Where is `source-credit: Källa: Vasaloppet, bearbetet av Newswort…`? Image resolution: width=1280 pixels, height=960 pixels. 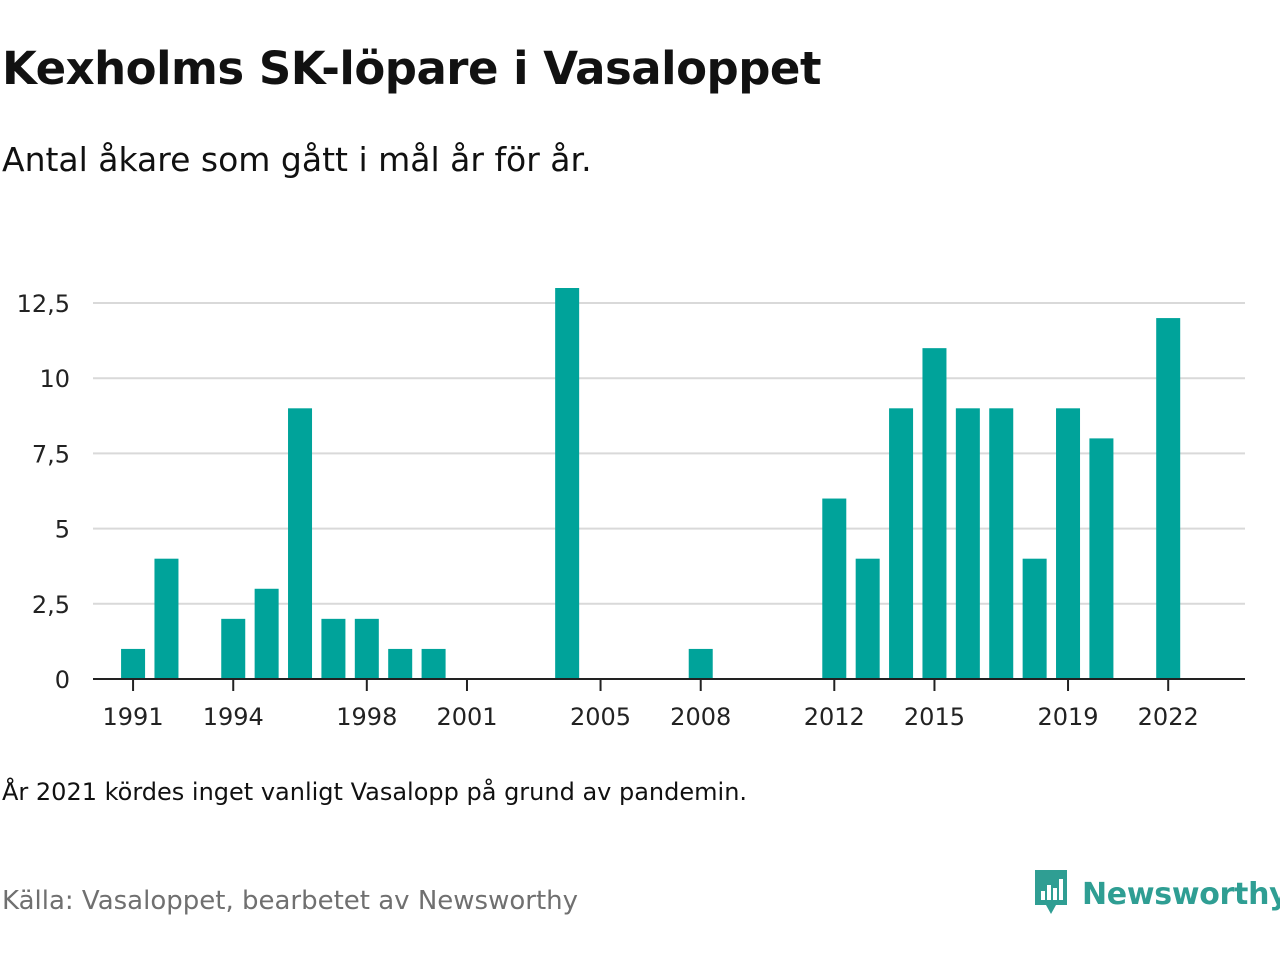
source-credit: Källa: Vasaloppet, bearbetet av Newswort… is located at coordinates (290, 901).